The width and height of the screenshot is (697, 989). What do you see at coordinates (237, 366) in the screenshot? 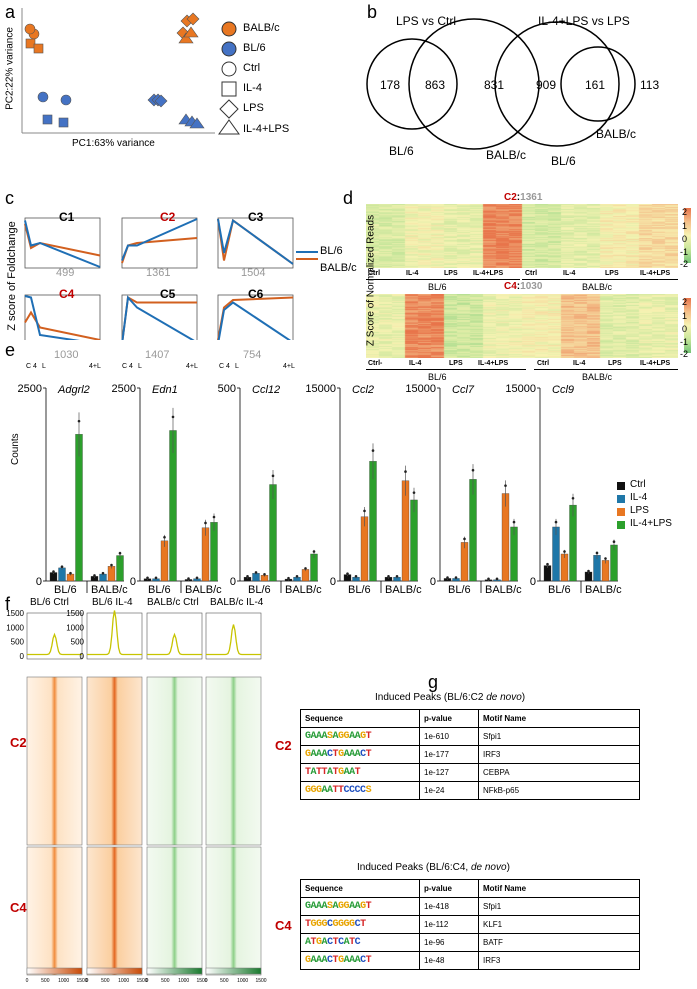
I see `cluster-xtick-l: L` at bounding box center [237, 366].